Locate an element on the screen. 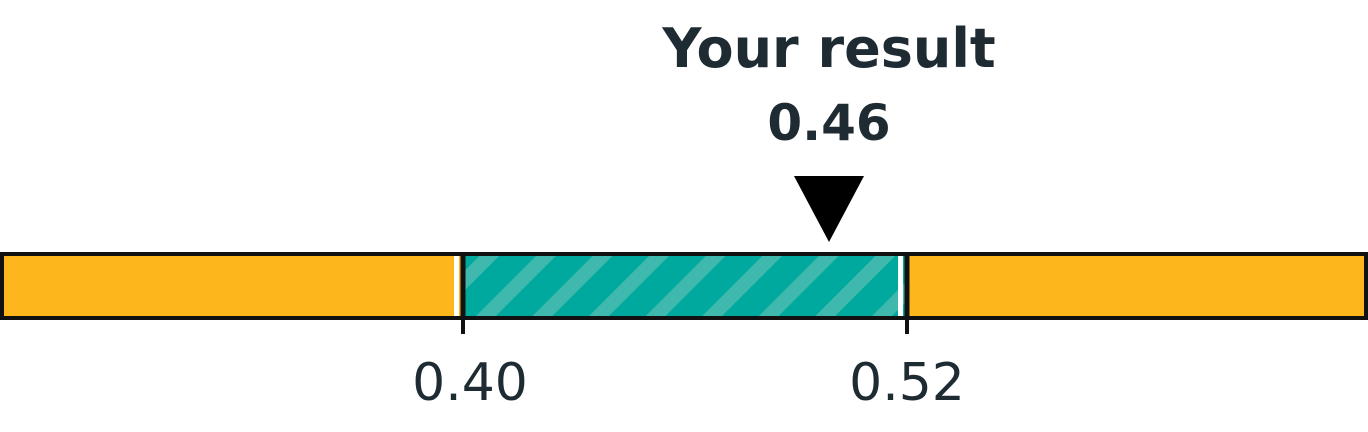  range-start-tick-label: 0.40 is located at coordinates (470, 383).